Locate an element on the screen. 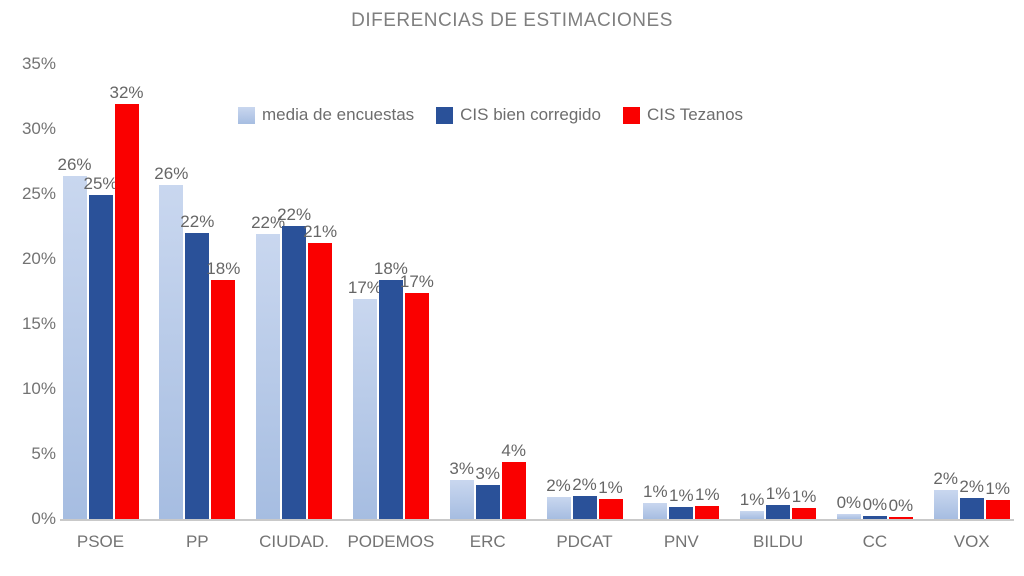  x-axis-category-label: ERC is located at coordinates (487, 541).